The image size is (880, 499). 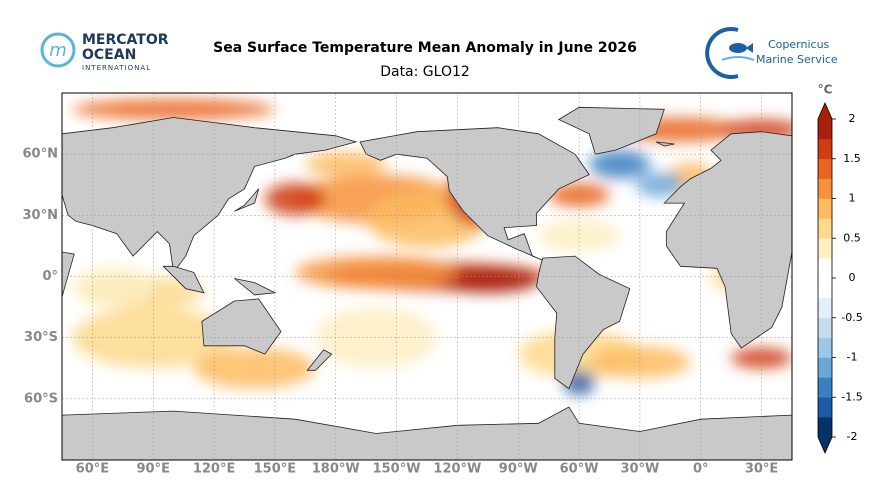 What do you see at coordinates (41, 398) in the screenshot?
I see `lat-label: 60°S` at bounding box center [41, 398].